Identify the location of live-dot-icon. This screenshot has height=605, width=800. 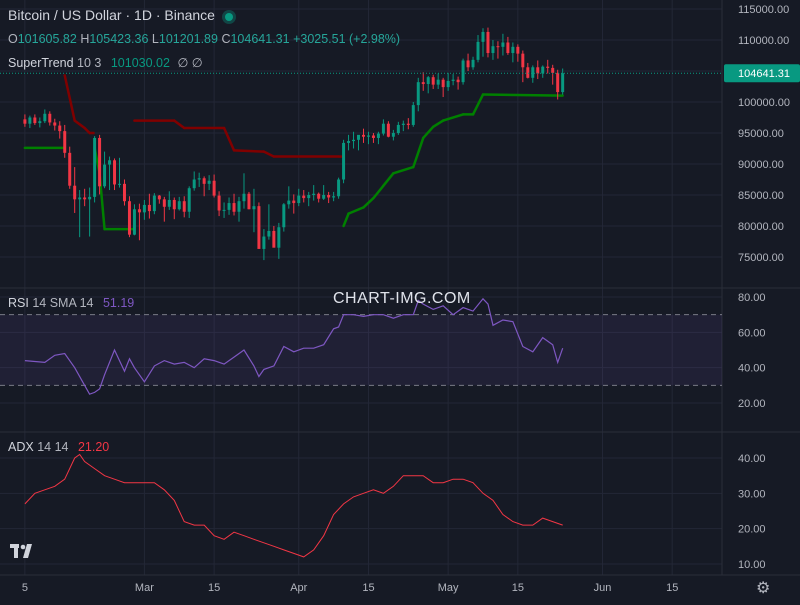
(228, 16).